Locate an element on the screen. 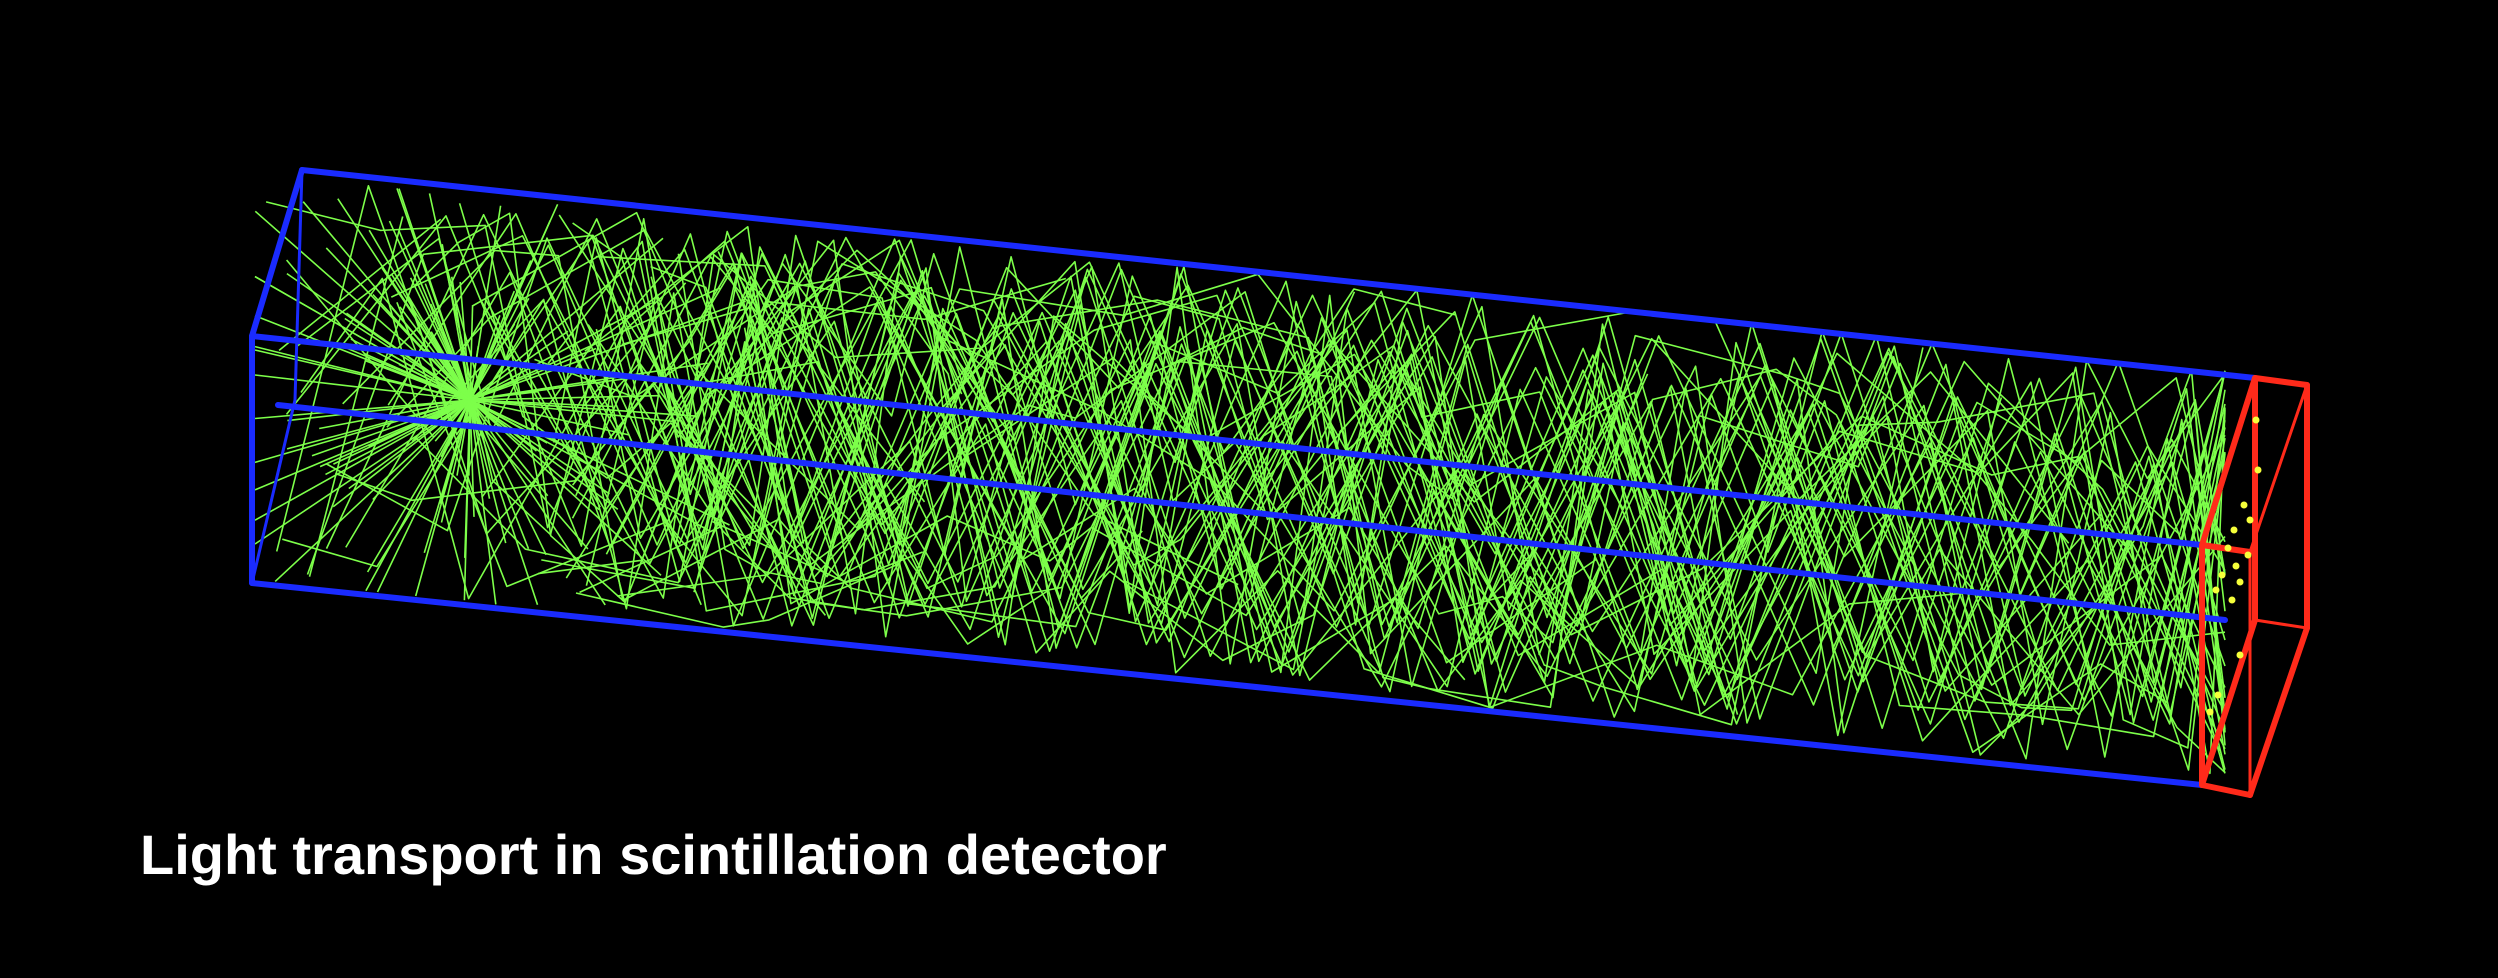  photodetector-outline is located at coordinates (2254, 586).